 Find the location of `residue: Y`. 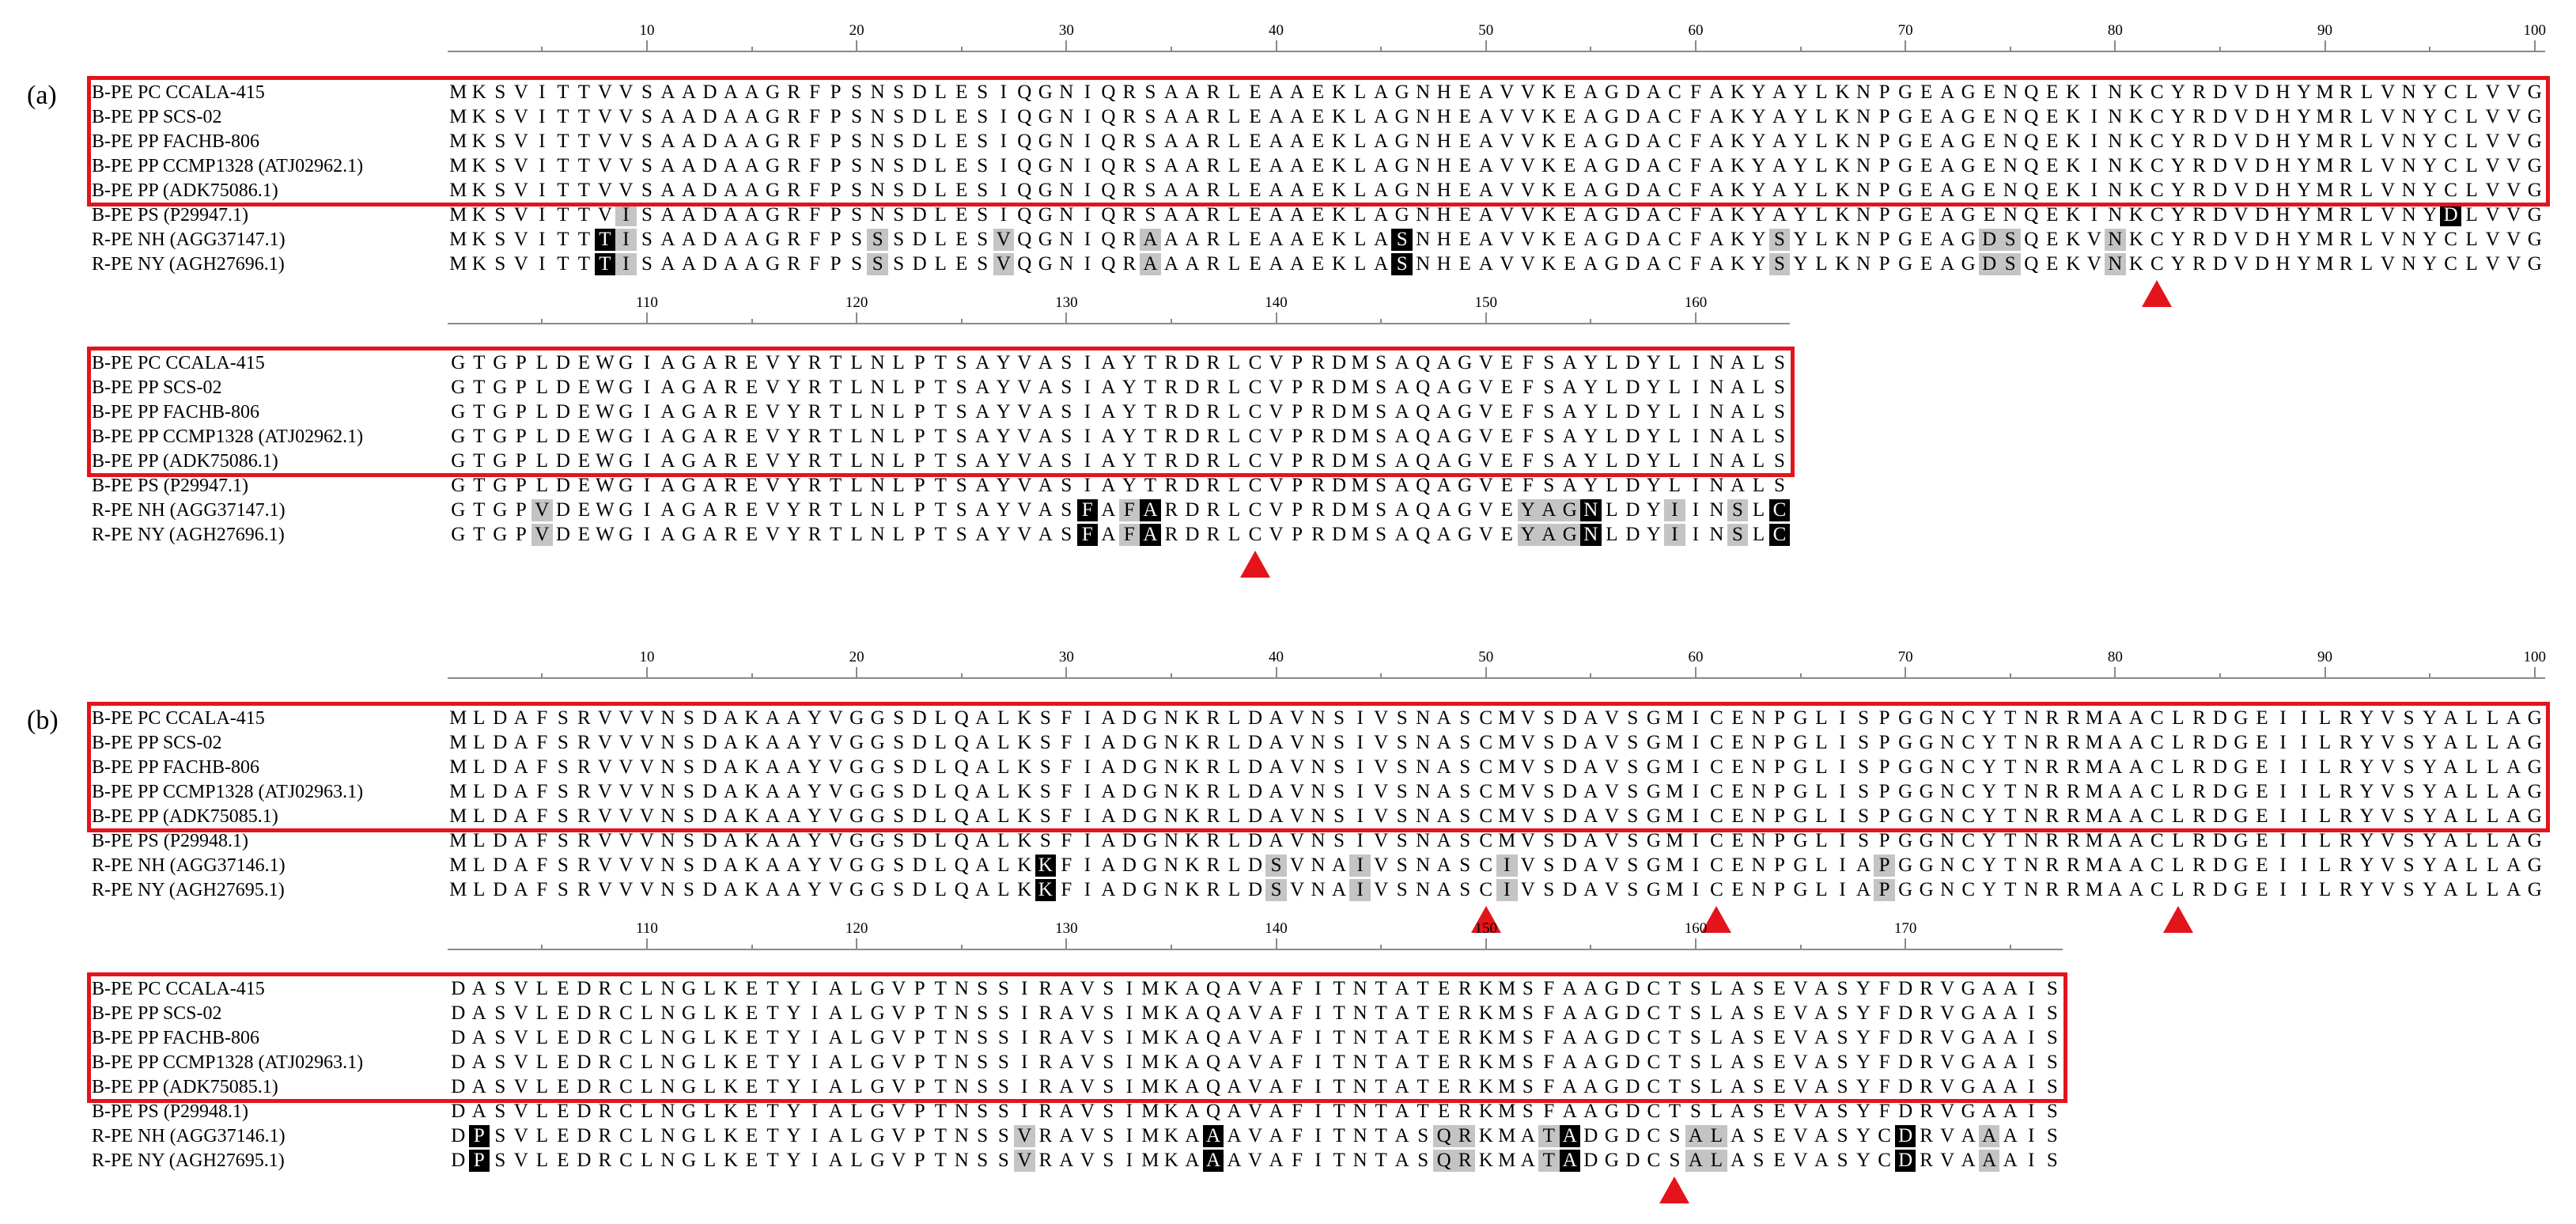

residue: Y is located at coordinates (816, 840).